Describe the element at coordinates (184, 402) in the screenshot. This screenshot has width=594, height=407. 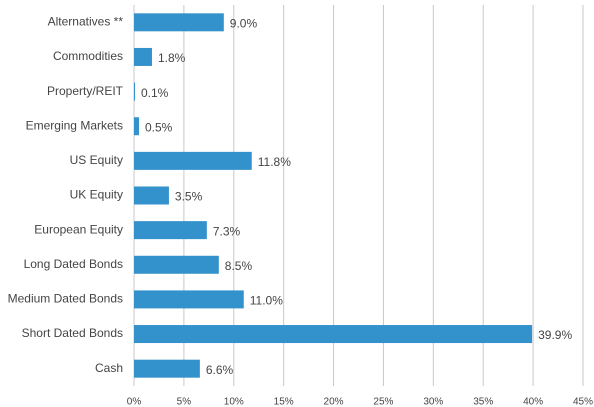
I see `x-tick-label: 5%` at that location.